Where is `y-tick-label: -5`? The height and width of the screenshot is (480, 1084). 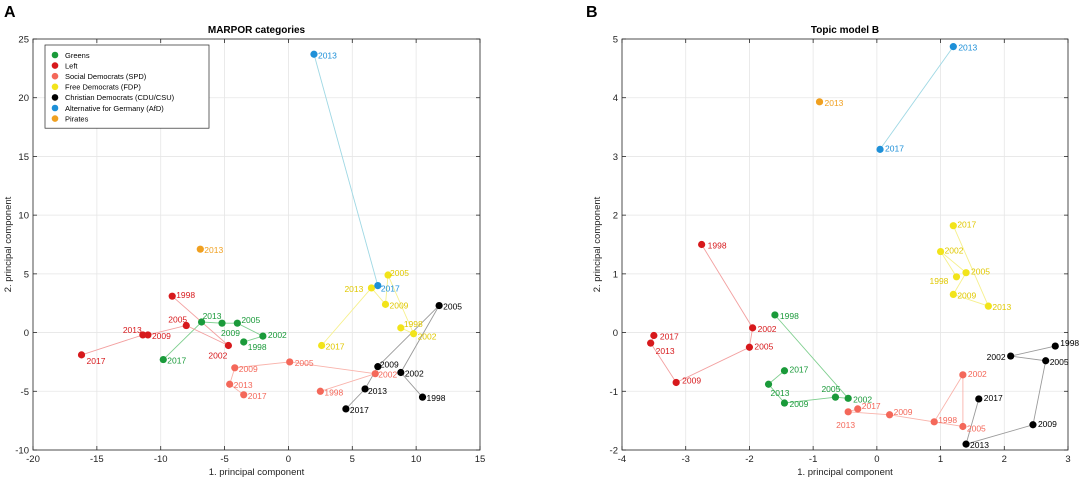 y-tick-label: -5 is located at coordinates (25, 392).